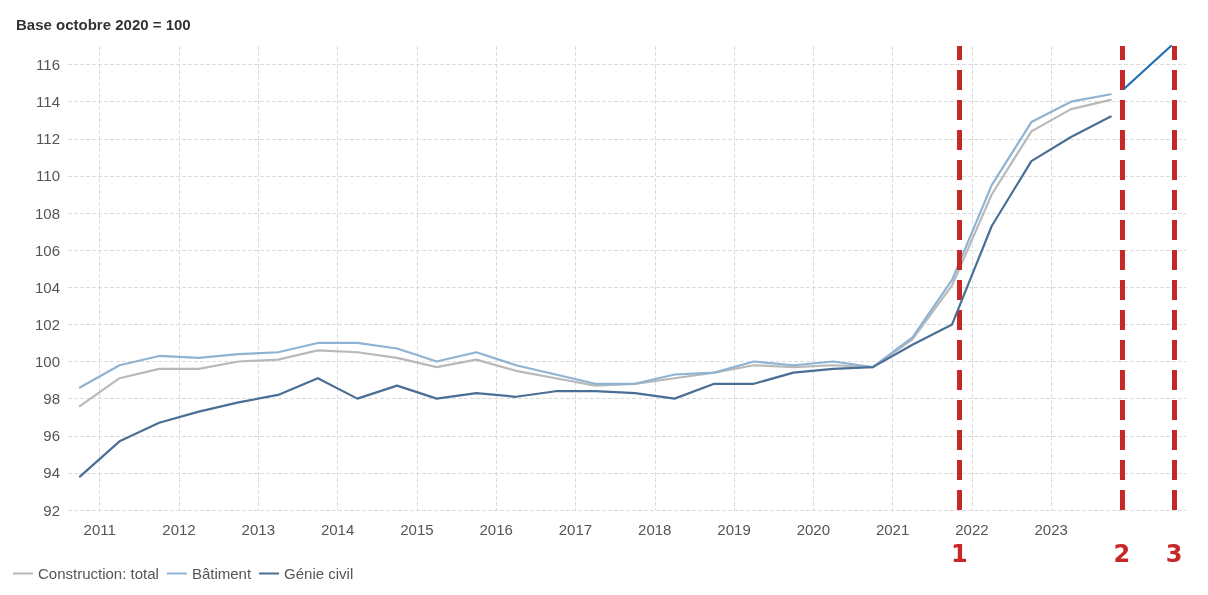  I want to click on y-tick-label: 102, so click(47, 324).